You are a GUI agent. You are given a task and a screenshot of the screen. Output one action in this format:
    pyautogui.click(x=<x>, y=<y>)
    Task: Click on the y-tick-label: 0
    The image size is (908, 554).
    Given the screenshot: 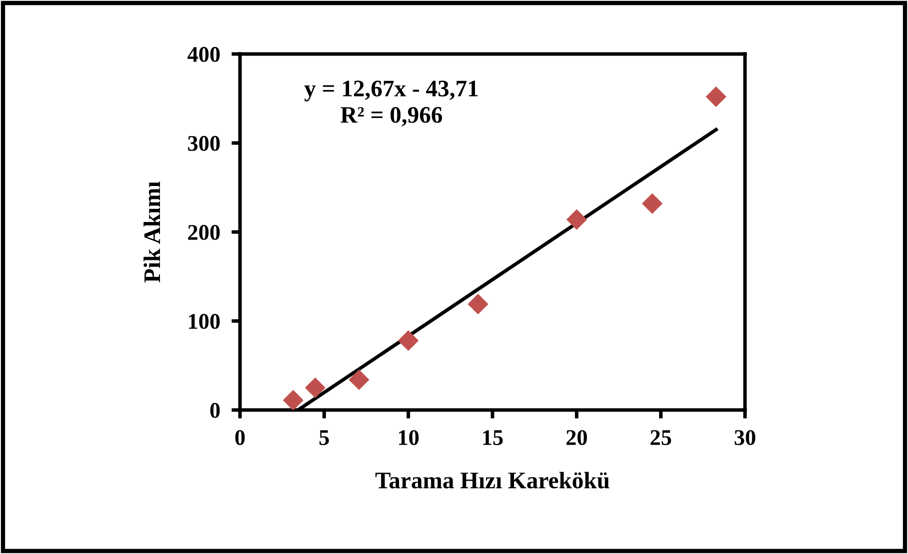 What is the action you would take?
    pyautogui.click(x=215, y=410)
    